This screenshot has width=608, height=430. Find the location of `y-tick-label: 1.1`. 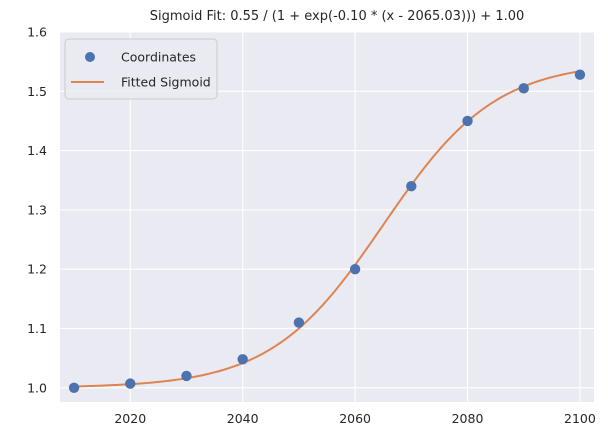

y-tick-label: 1.1 is located at coordinates (37, 328).